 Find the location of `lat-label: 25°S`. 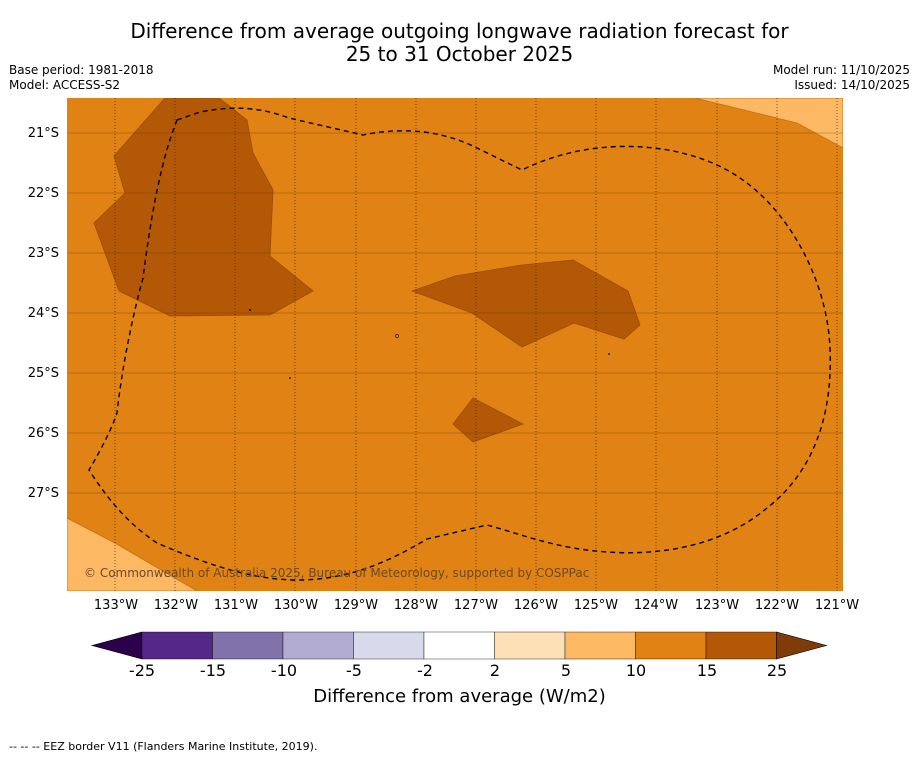

lat-label: 25°S is located at coordinates (43, 373).